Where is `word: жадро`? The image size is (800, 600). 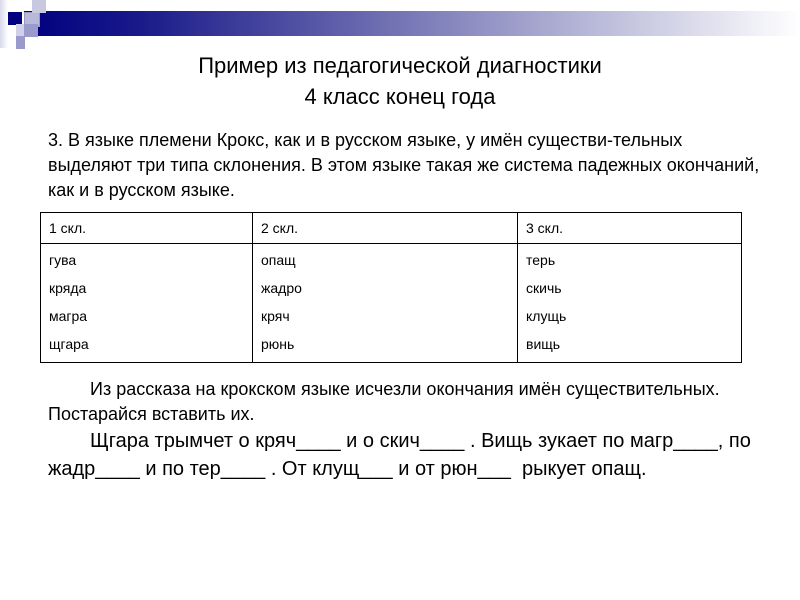 word: жадро is located at coordinates (281, 288).